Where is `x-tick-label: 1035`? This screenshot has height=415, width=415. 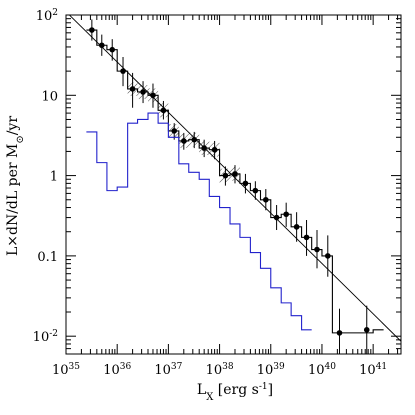 x-tick-label: 1035 is located at coordinates (66, 370).